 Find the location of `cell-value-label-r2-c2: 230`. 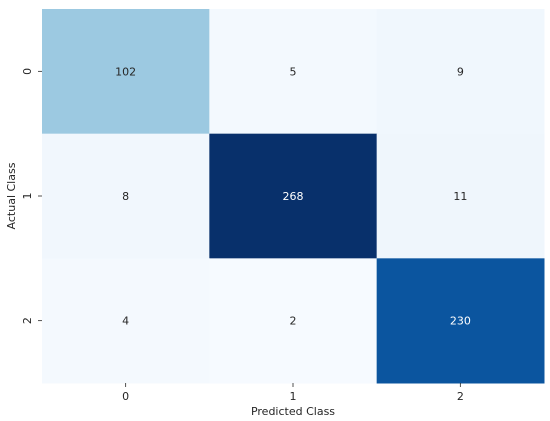

cell-value-label-r2-c2: 230 is located at coordinates (460, 321).